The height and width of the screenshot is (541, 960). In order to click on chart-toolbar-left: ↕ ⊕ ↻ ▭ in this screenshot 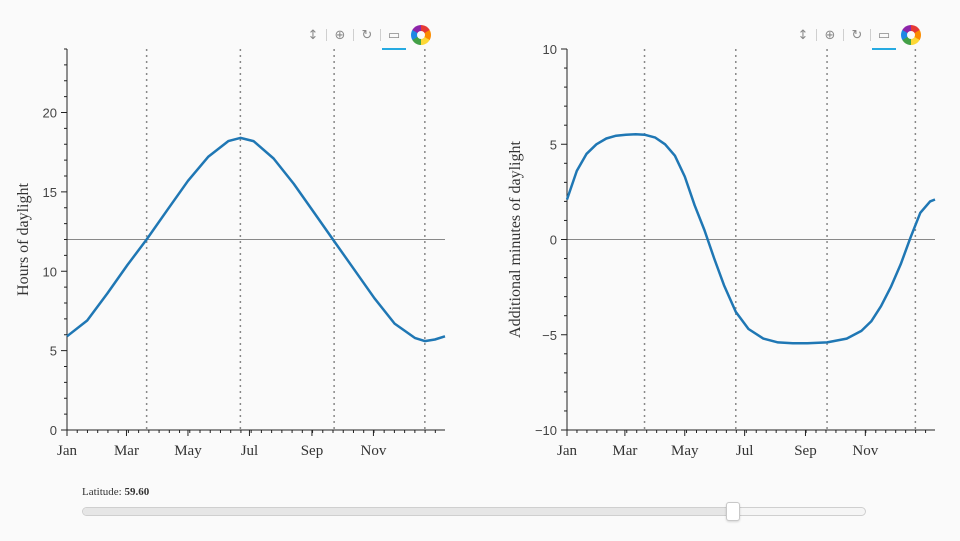, I will do `click(365, 36)`.